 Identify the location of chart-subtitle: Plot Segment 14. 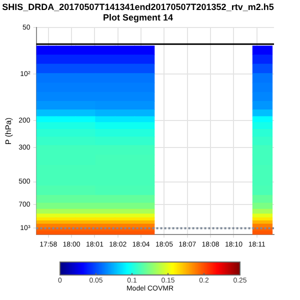
(138, 17).